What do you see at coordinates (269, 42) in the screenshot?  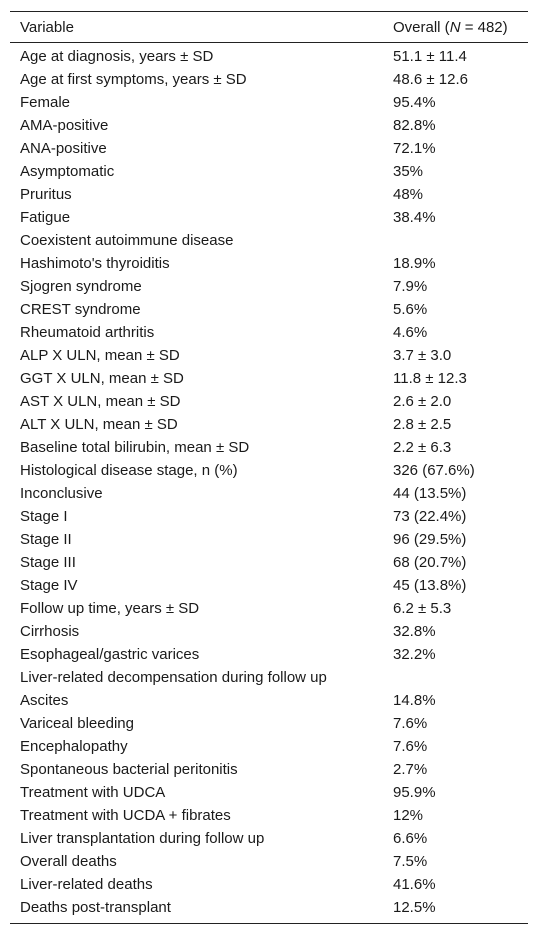 I see `header-rule` at bounding box center [269, 42].